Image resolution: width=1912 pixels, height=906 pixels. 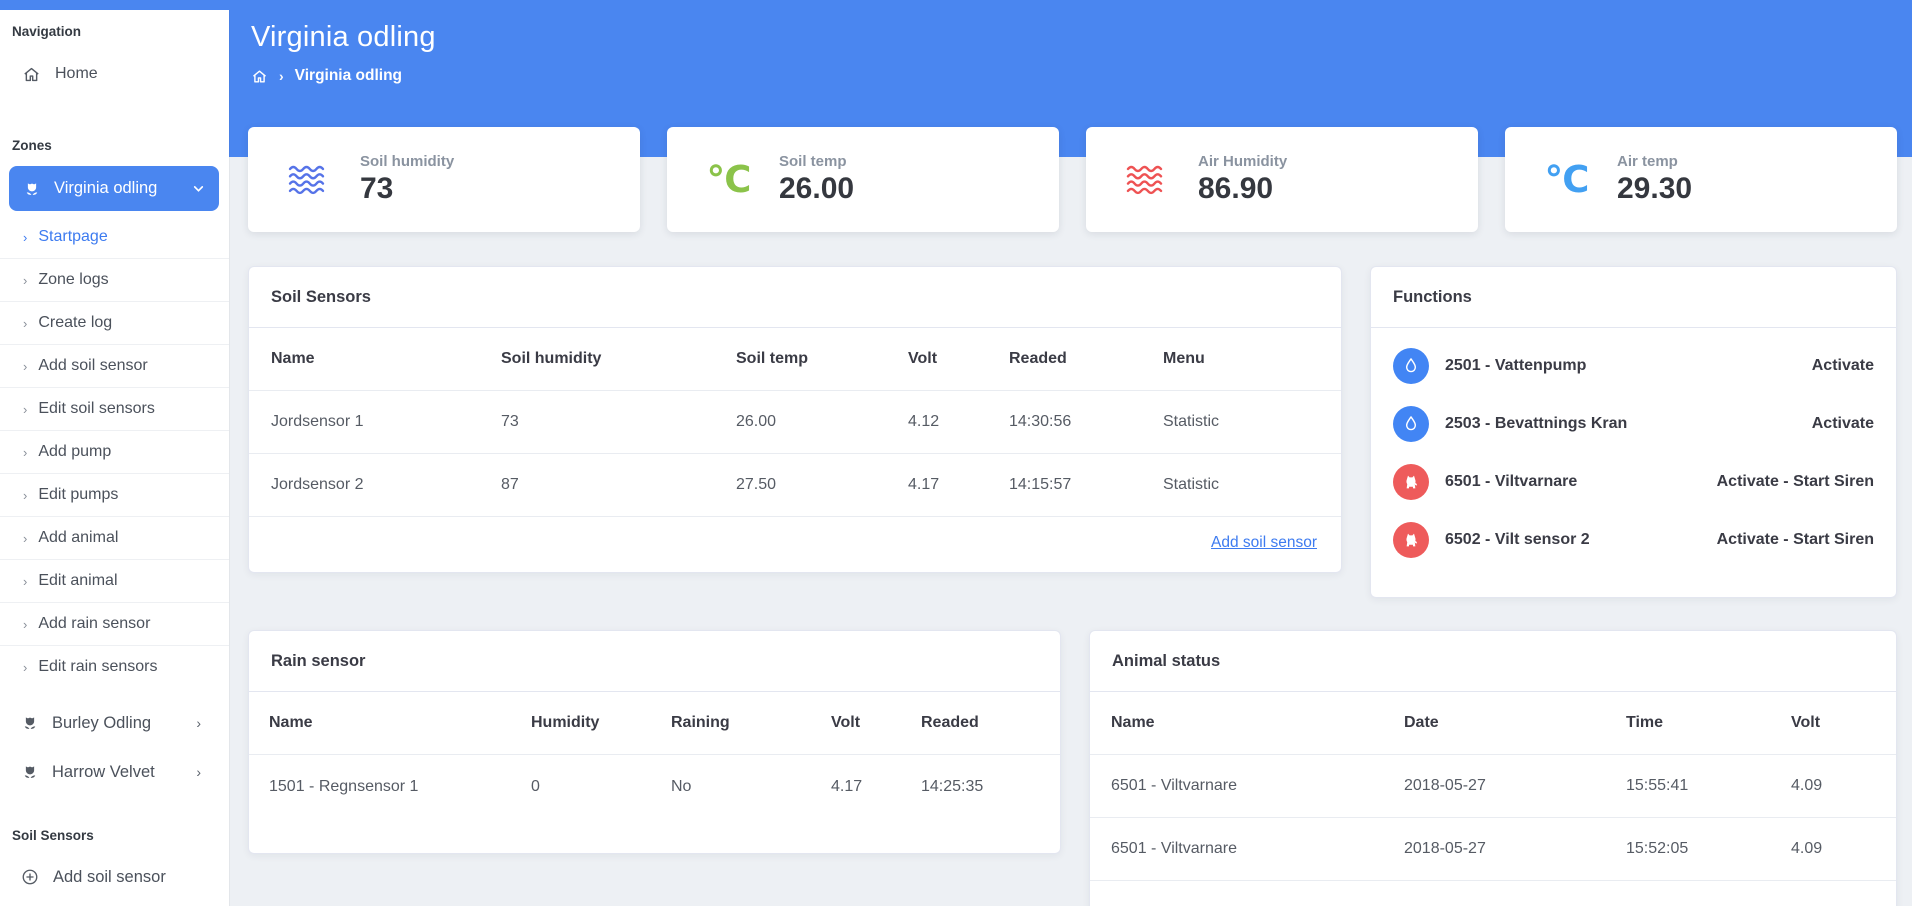 What do you see at coordinates (565, 722) in the screenshot?
I see `column-header: Humidity` at bounding box center [565, 722].